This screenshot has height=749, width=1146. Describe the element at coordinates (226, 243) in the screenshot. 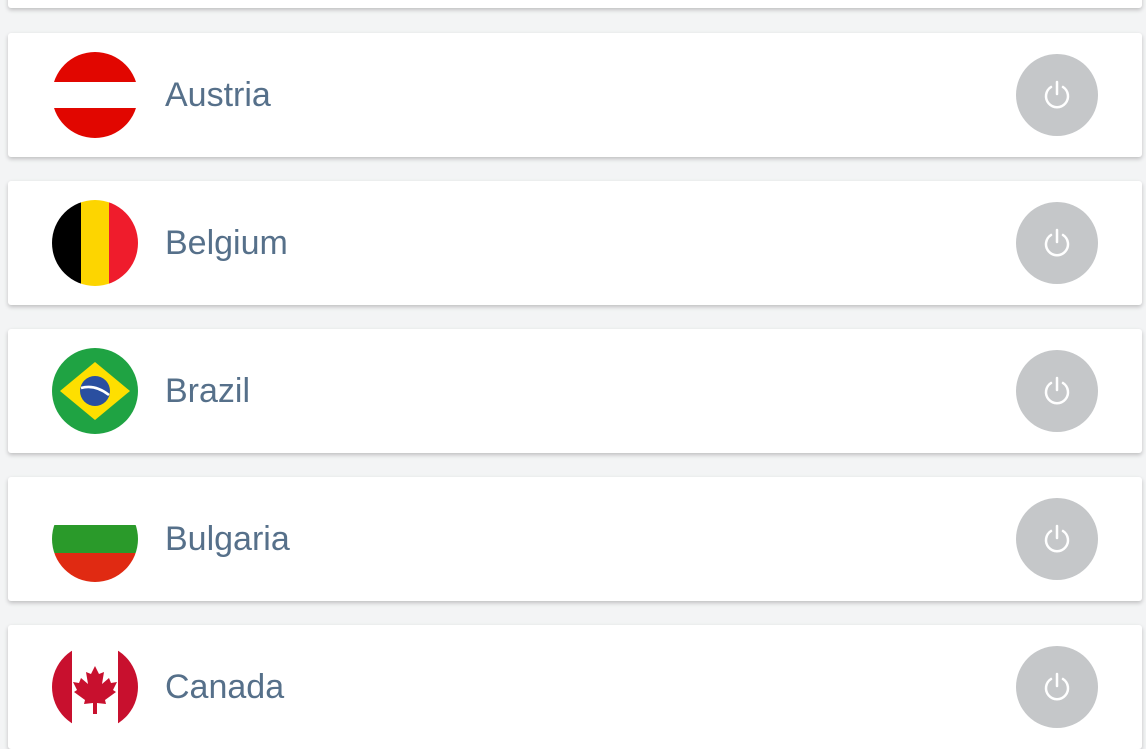

I see `country-name: Belgium` at that location.